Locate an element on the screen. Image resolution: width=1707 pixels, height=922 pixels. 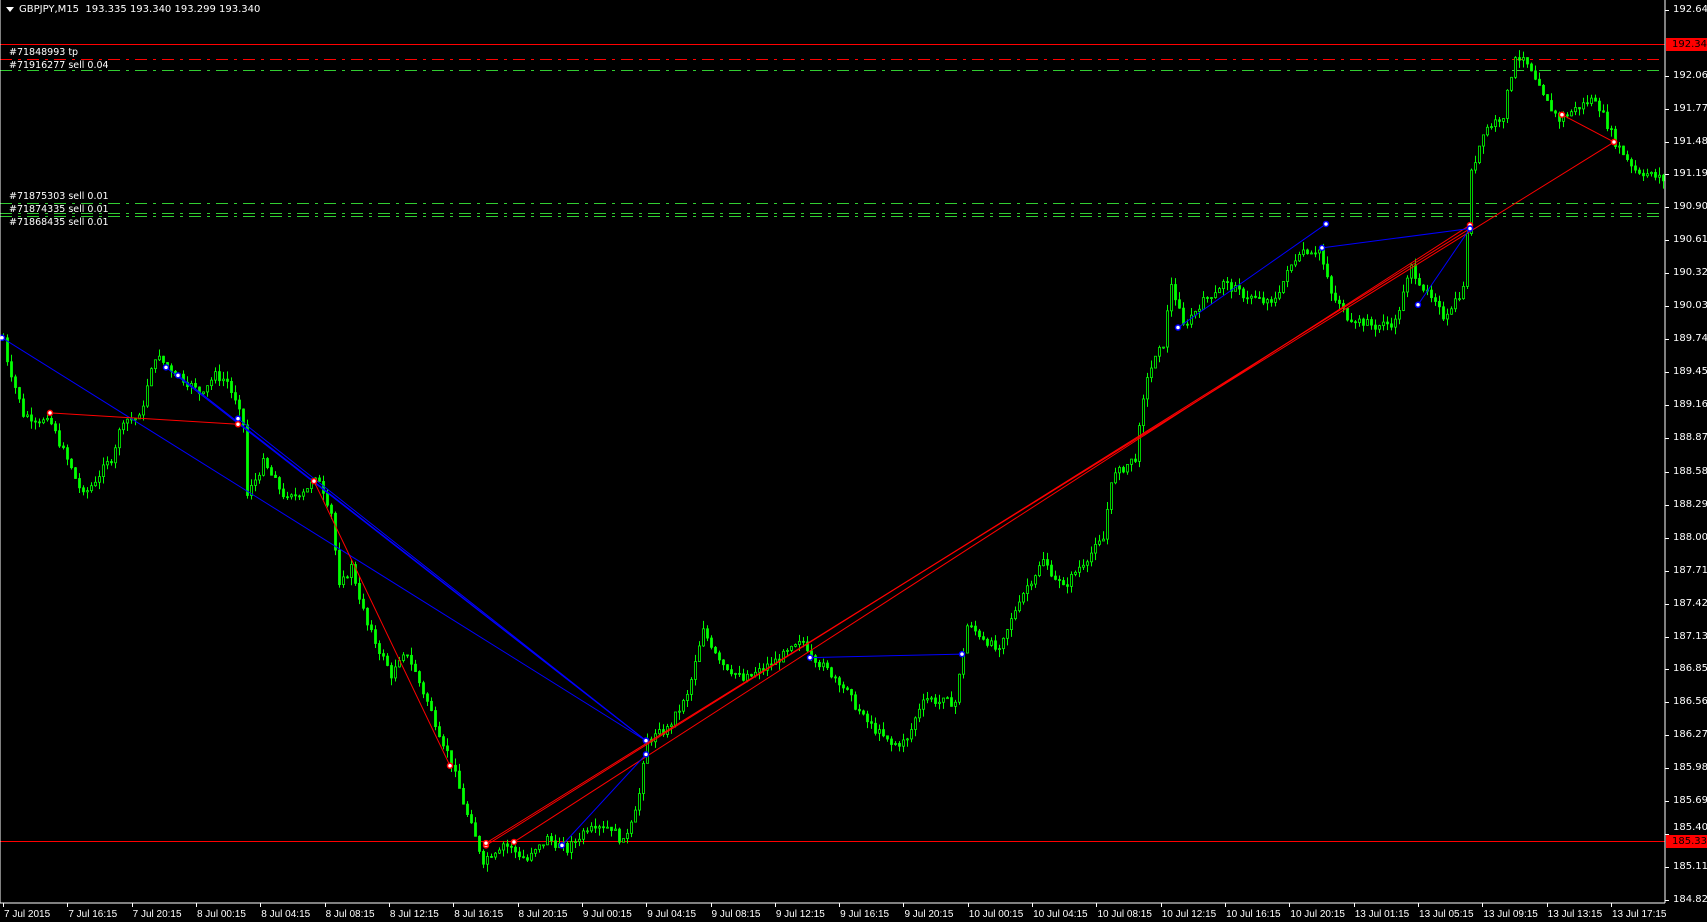
y-tick-label: 186.850 is located at coordinates (1690, 668).